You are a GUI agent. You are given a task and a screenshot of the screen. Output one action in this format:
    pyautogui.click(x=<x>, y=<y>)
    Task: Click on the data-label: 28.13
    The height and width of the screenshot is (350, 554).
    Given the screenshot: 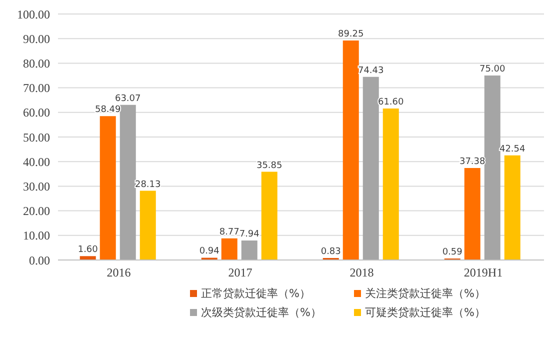 What is the action you would take?
    pyautogui.click(x=147, y=185)
    